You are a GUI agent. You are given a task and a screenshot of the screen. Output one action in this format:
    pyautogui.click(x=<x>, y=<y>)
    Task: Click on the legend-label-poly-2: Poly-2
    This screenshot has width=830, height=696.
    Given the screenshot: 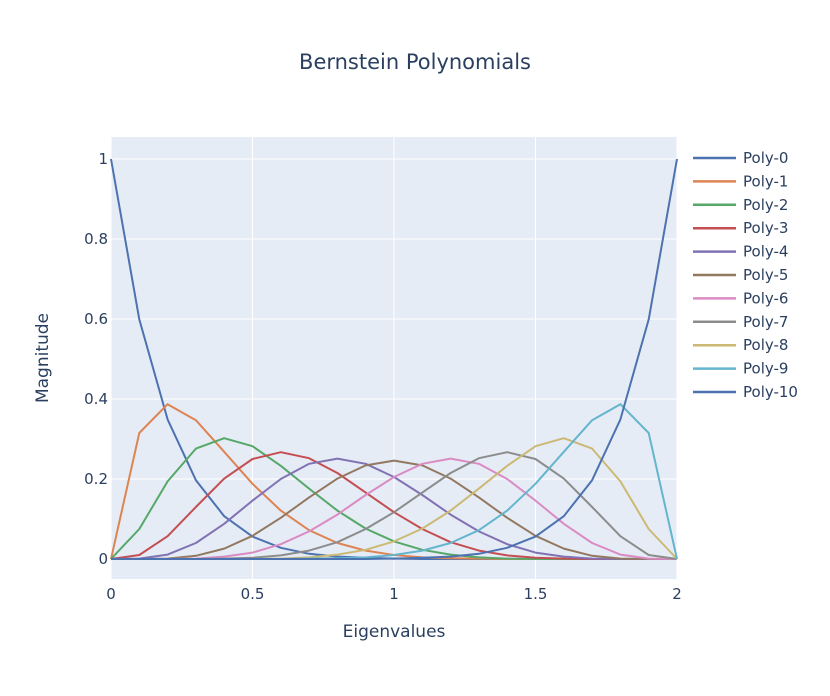 What is the action you would take?
    pyautogui.click(x=765, y=205)
    